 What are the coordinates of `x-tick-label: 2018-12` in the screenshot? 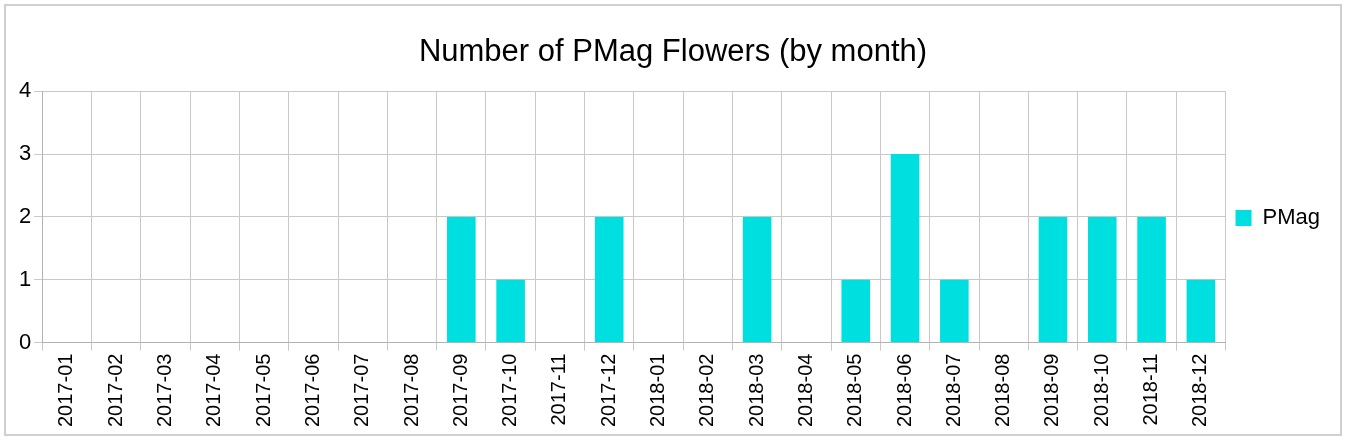 It's located at (1199, 390).